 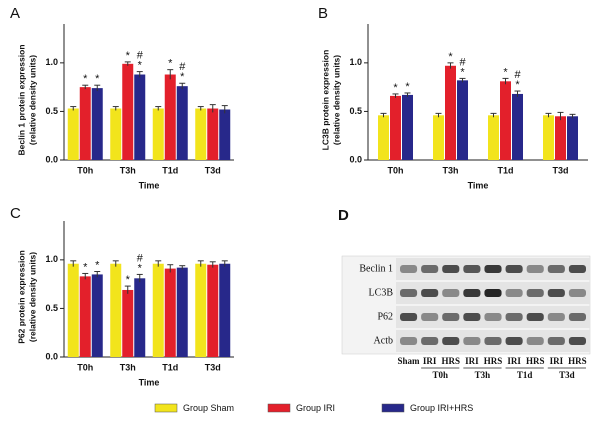 I want to click on x-tick-label: T0h, so click(x=85, y=170).